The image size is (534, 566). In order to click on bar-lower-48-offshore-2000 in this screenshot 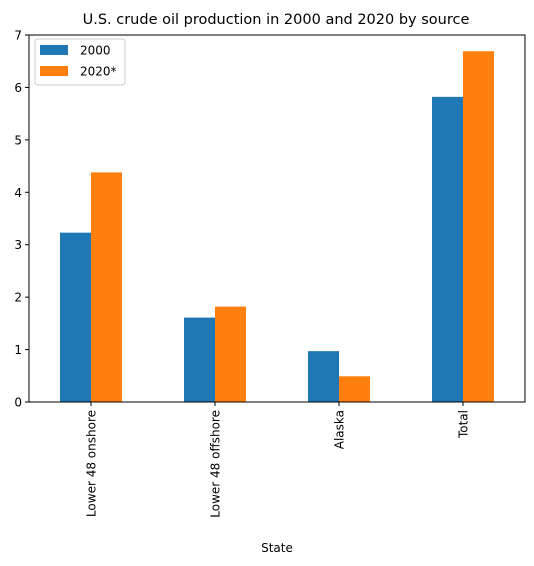, I will do `click(199, 359)`.